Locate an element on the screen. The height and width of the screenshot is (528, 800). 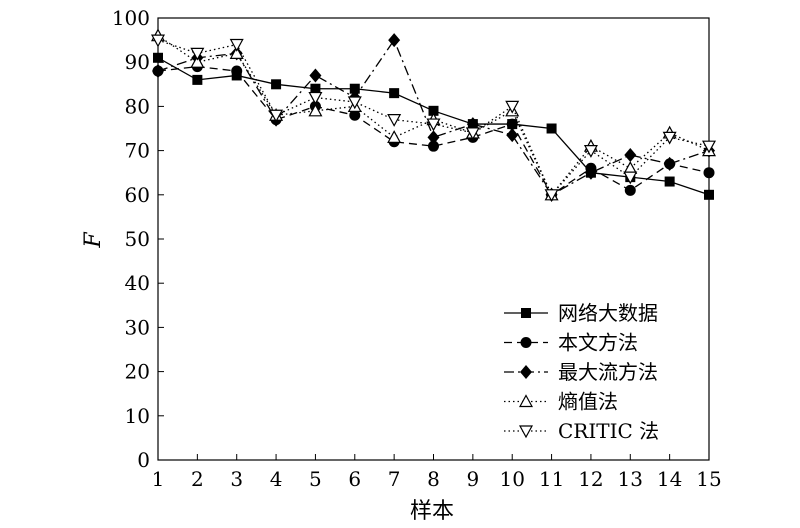
x-tick-label: 11 is located at coordinates (551, 479).